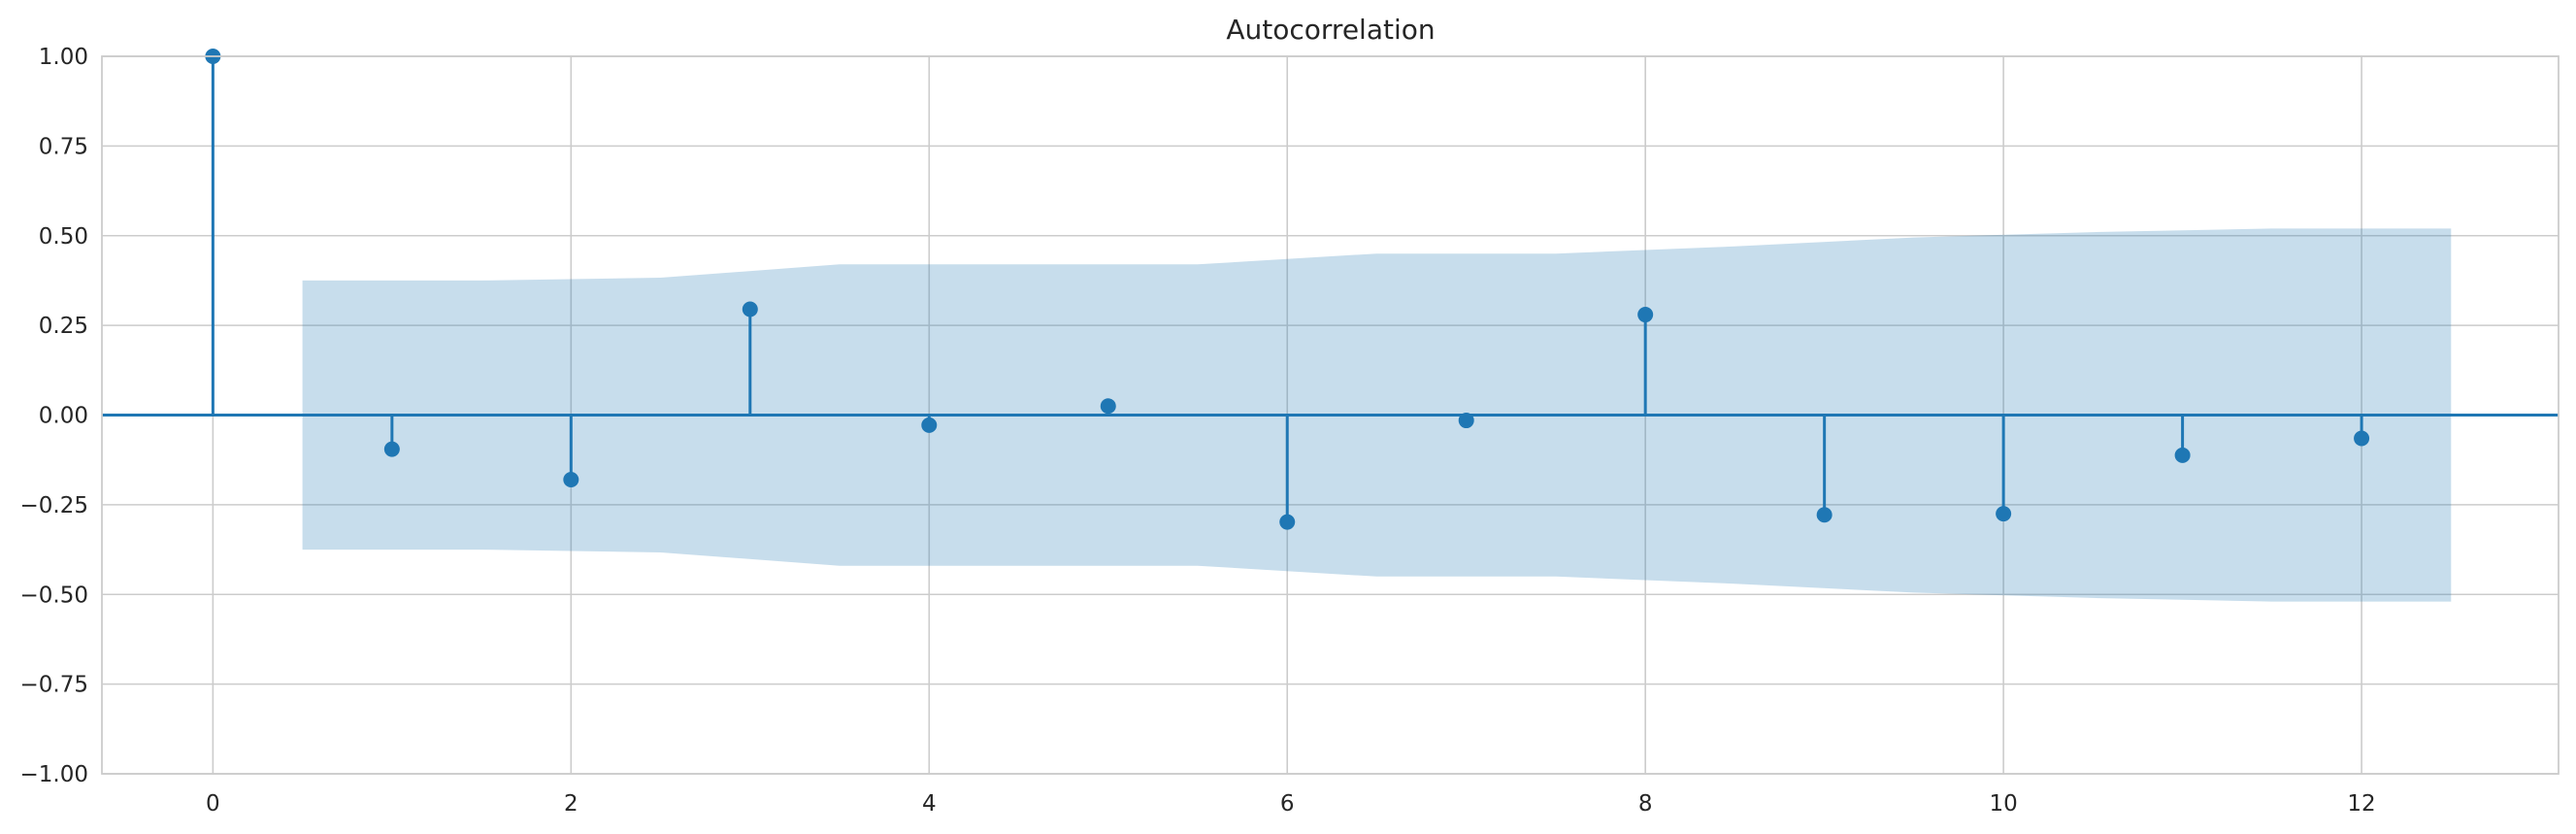 This screenshot has height=834, width=2576. Describe the element at coordinates (63, 58) in the screenshot. I see `y-tick-label: 1.00` at that location.